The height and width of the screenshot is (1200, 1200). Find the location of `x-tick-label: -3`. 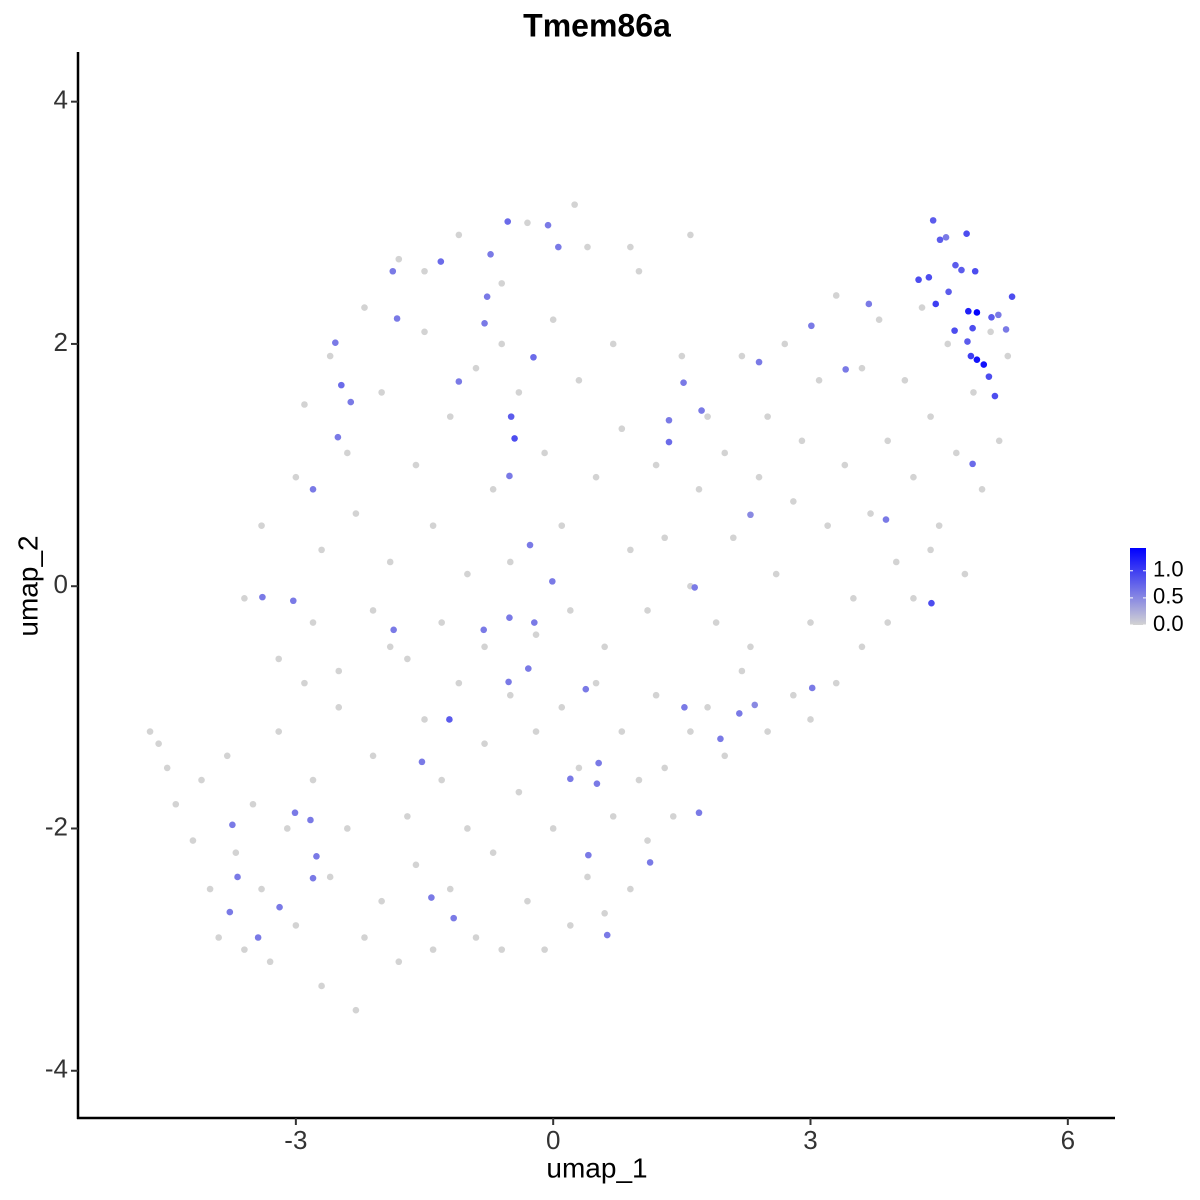

x-tick-label: -3 is located at coordinates (295, 1140).